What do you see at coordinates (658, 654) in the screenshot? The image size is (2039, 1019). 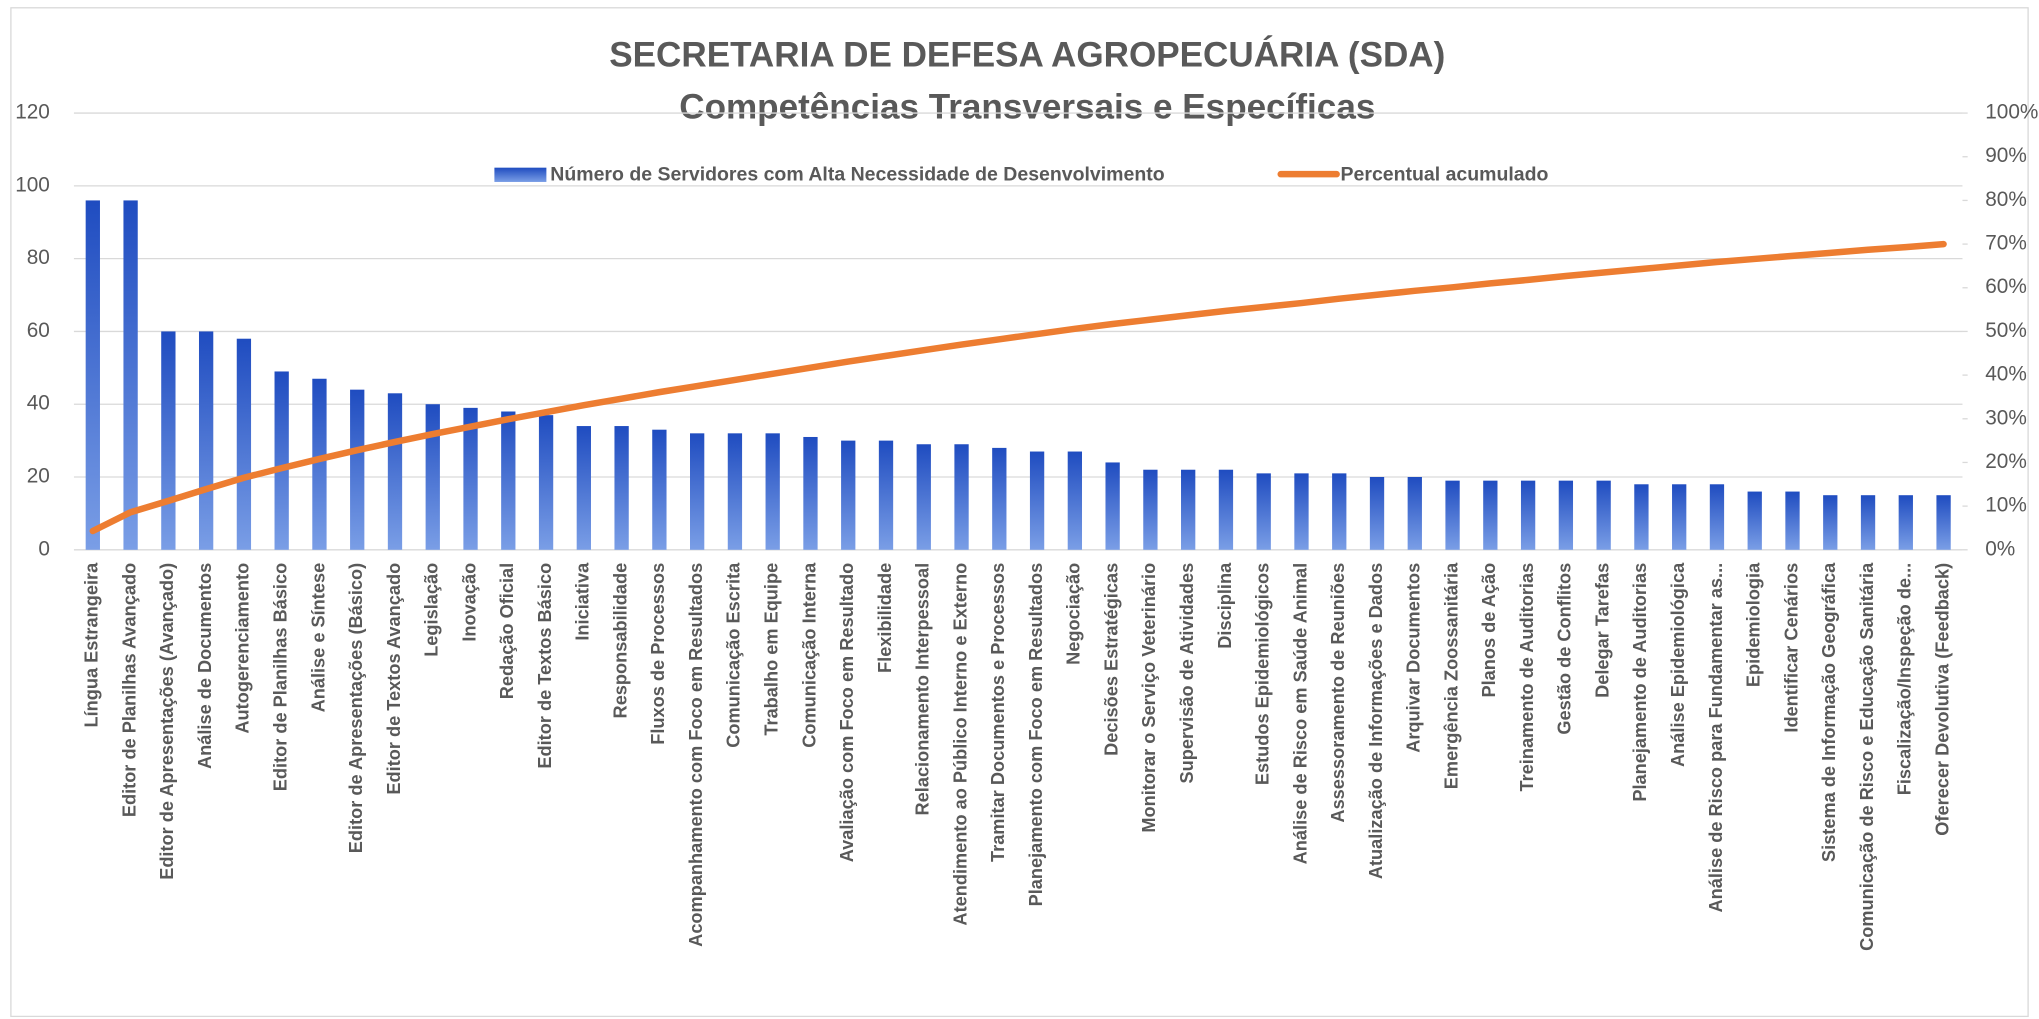 I see `x-tick-label: Fluxos de Processos` at bounding box center [658, 654].